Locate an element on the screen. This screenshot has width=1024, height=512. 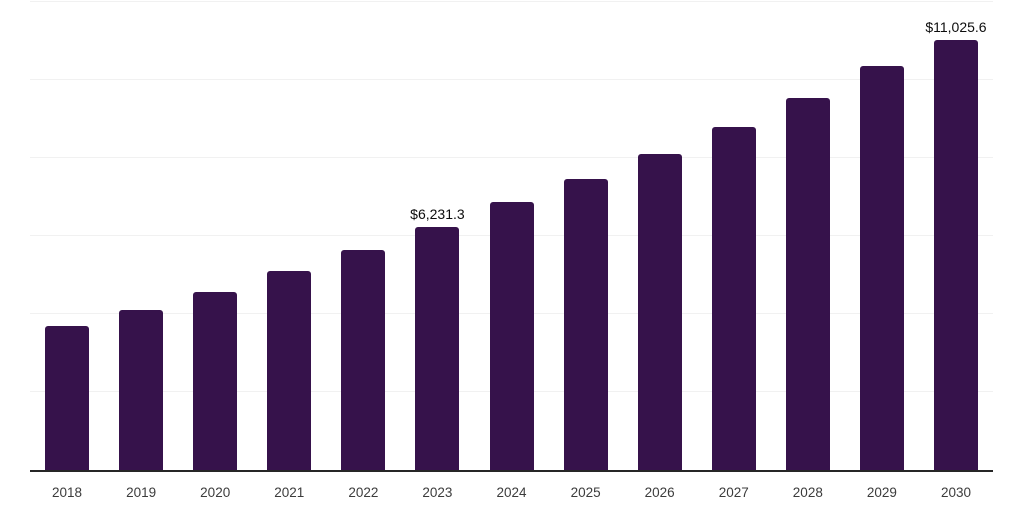
x-axis-label-2023: 2023 is located at coordinates (437, 492).